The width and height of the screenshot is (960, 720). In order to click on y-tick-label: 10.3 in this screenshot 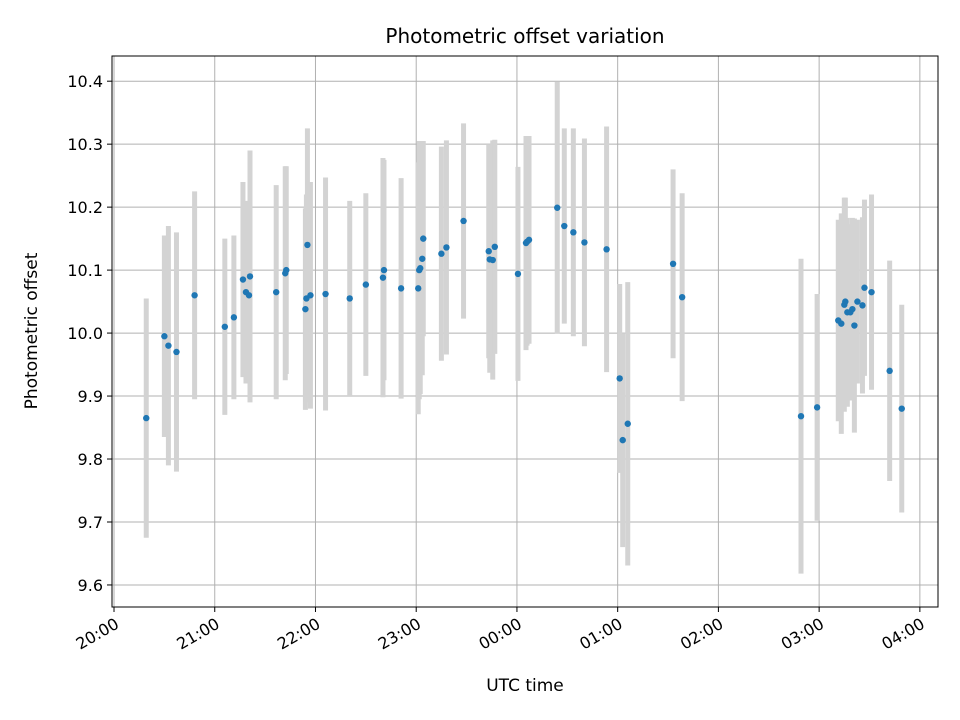, I will do `click(85, 144)`.